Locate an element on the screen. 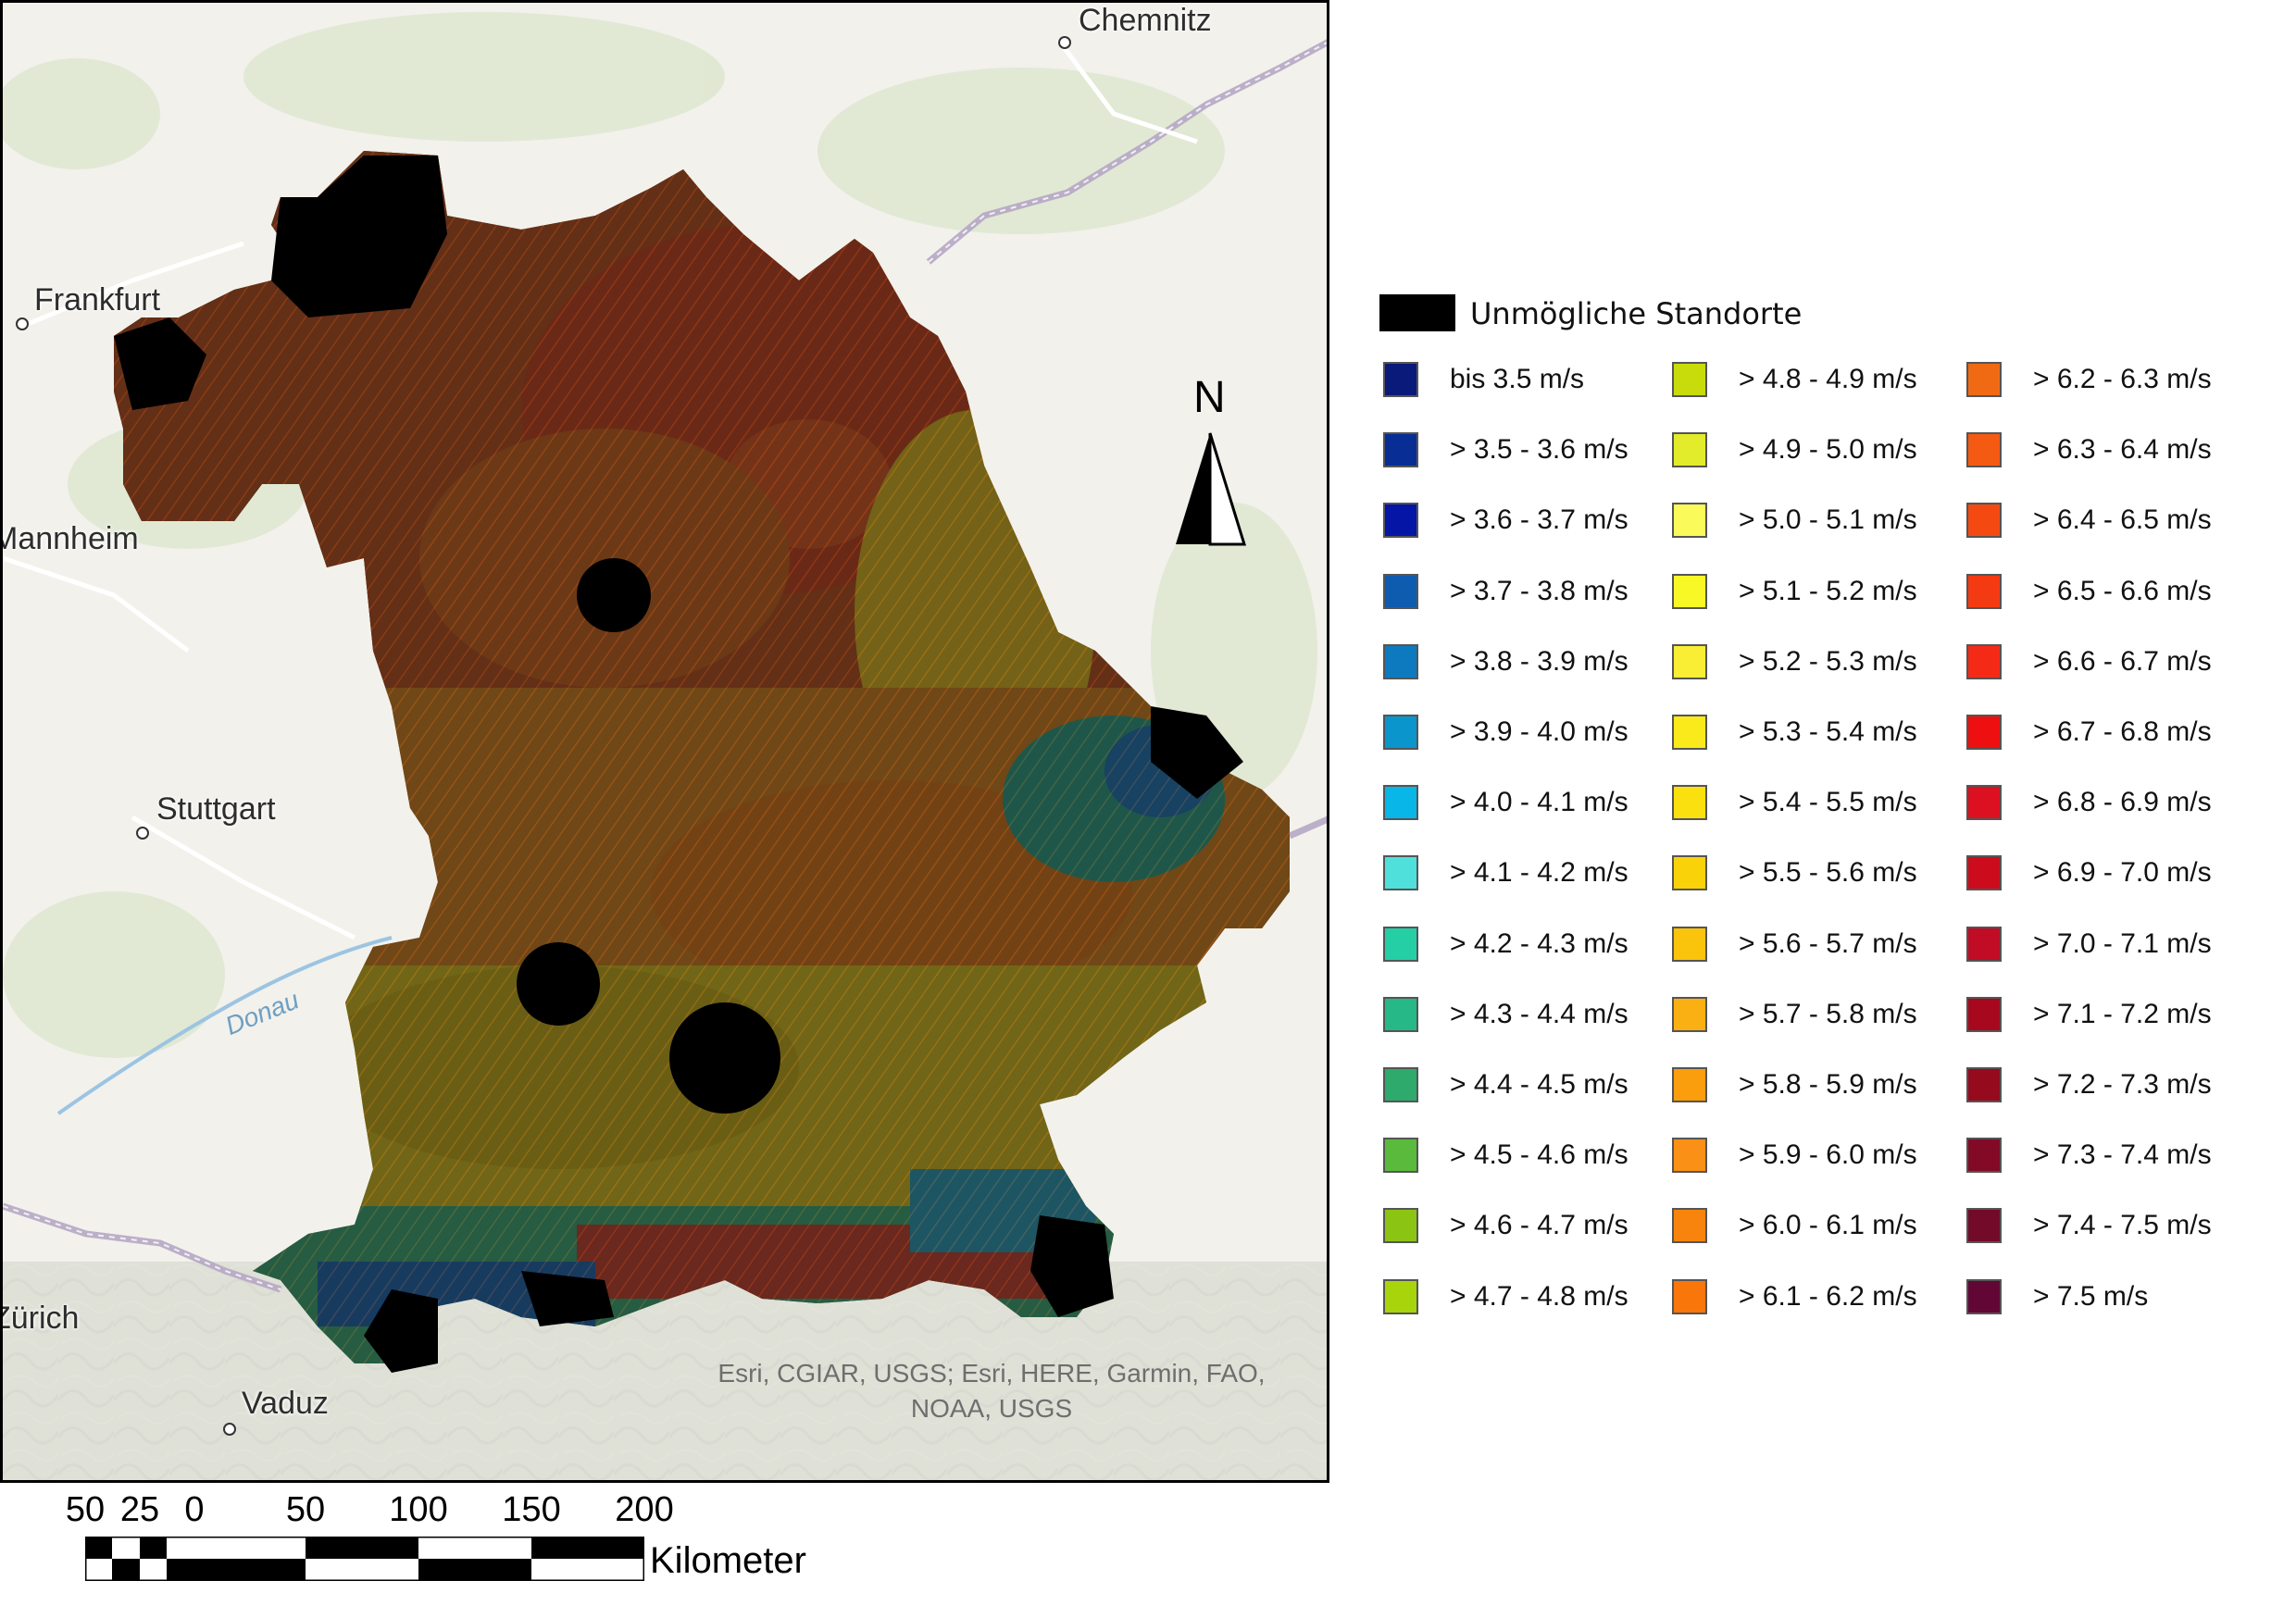  legend-item: > 6.9 - 7.0 m/s is located at coordinates (2089, 873).